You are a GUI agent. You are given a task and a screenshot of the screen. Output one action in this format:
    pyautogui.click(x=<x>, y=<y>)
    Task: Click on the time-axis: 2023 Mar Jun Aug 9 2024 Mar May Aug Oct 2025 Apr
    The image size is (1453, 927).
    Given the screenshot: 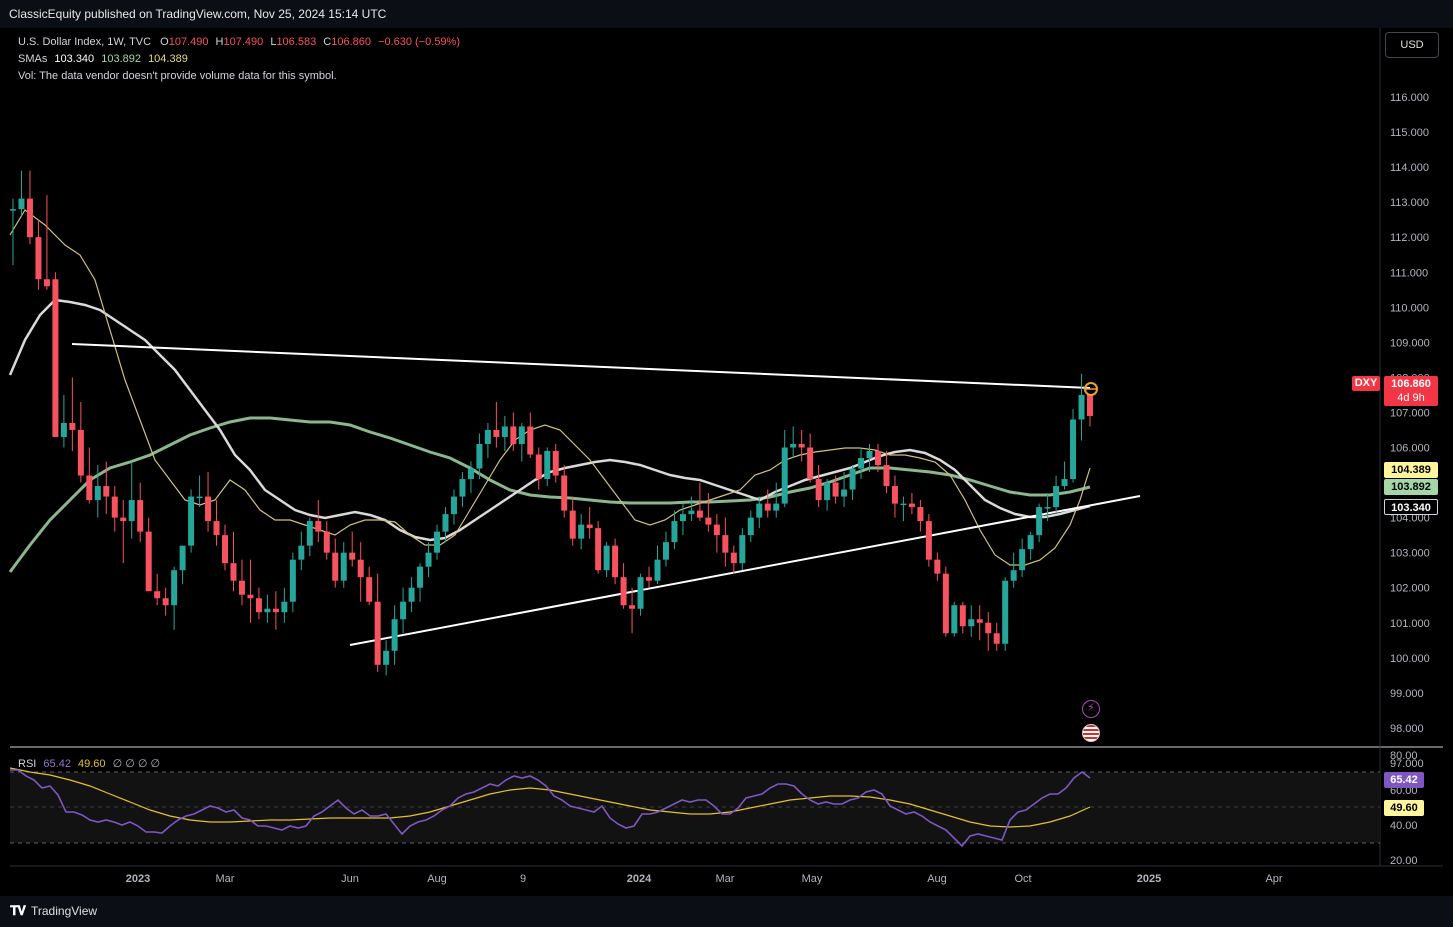 What is the action you would take?
    pyautogui.click(x=704, y=879)
    